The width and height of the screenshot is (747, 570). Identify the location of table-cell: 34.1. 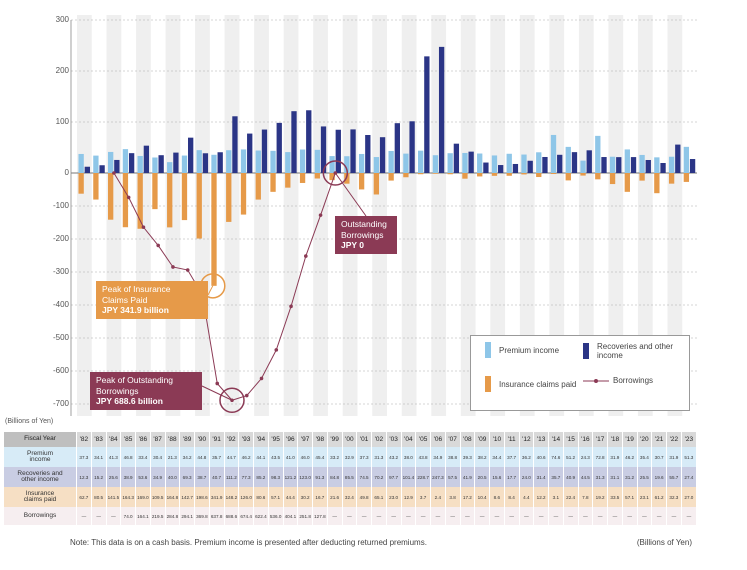
(99, 457).